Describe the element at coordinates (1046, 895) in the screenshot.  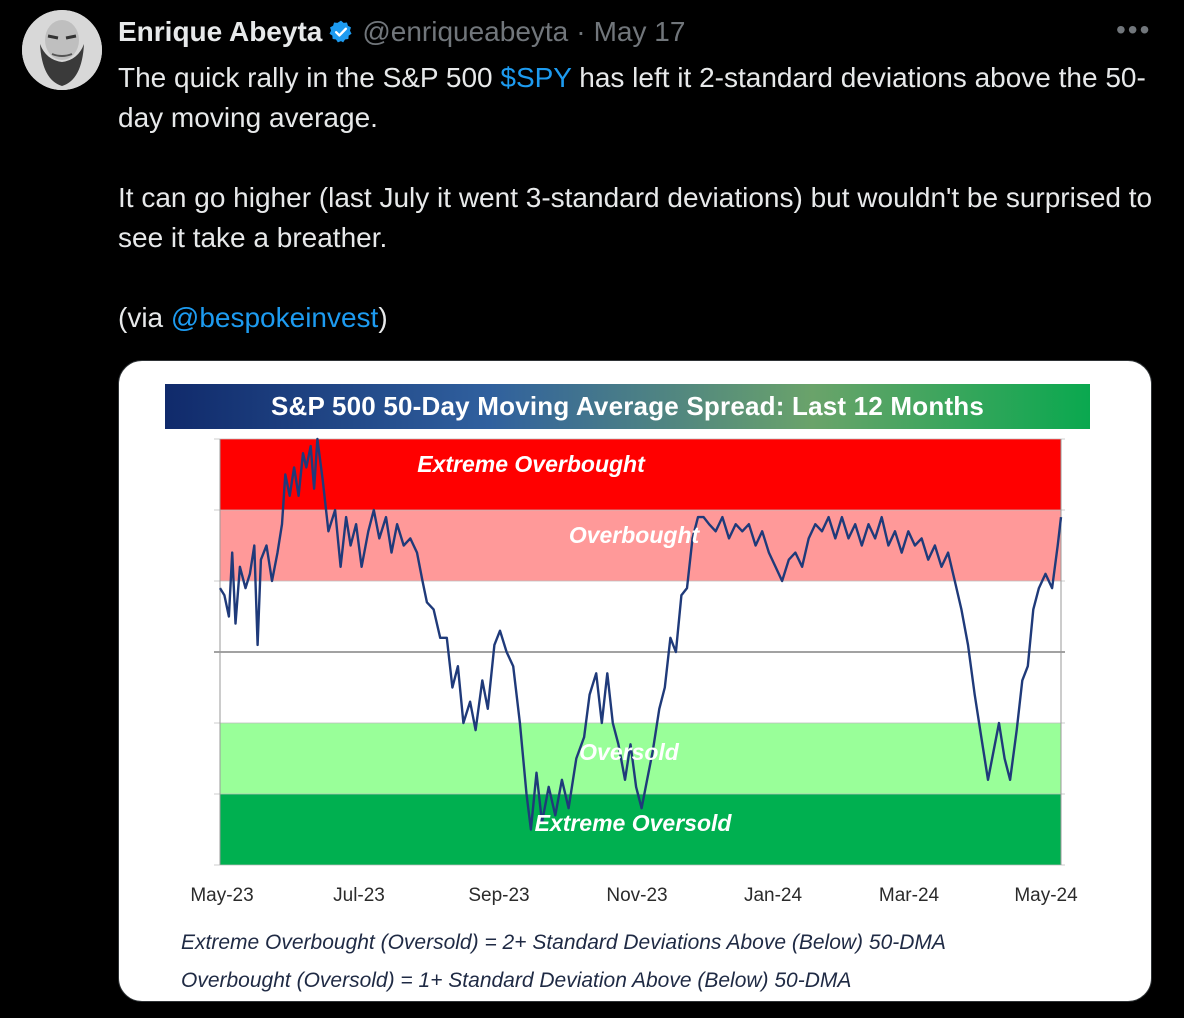
I see `x-tick-label: May-24` at that location.